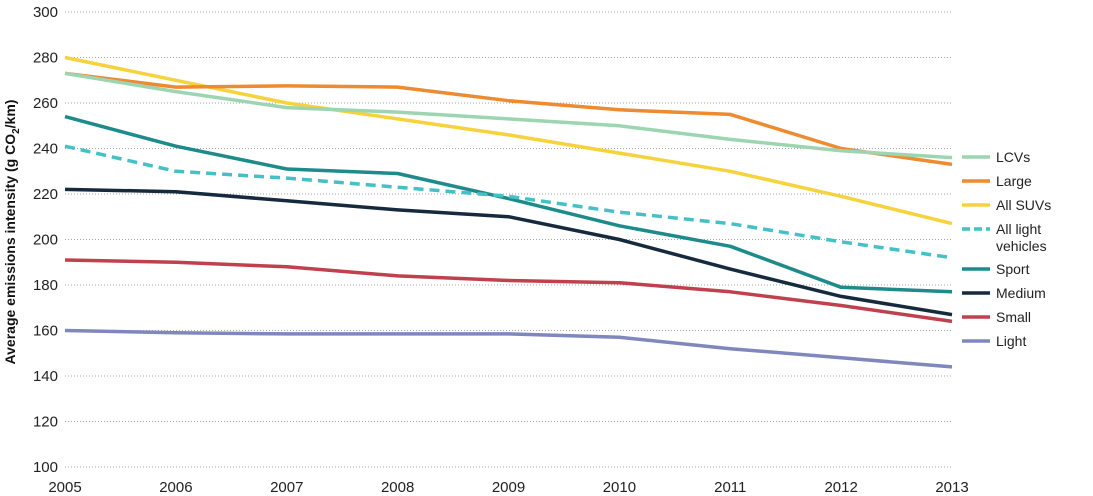 This screenshot has width=1093, height=496. What do you see at coordinates (1021, 246) in the screenshot?
I see `legend-label-line: vehicles` at bounding box center [1021, 246].